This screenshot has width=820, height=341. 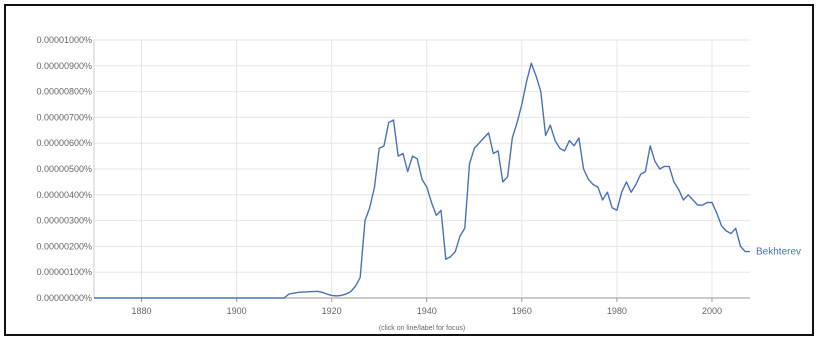 I want to click on focus-hint: (click on line/label for focus), so click(x=422, y=328).